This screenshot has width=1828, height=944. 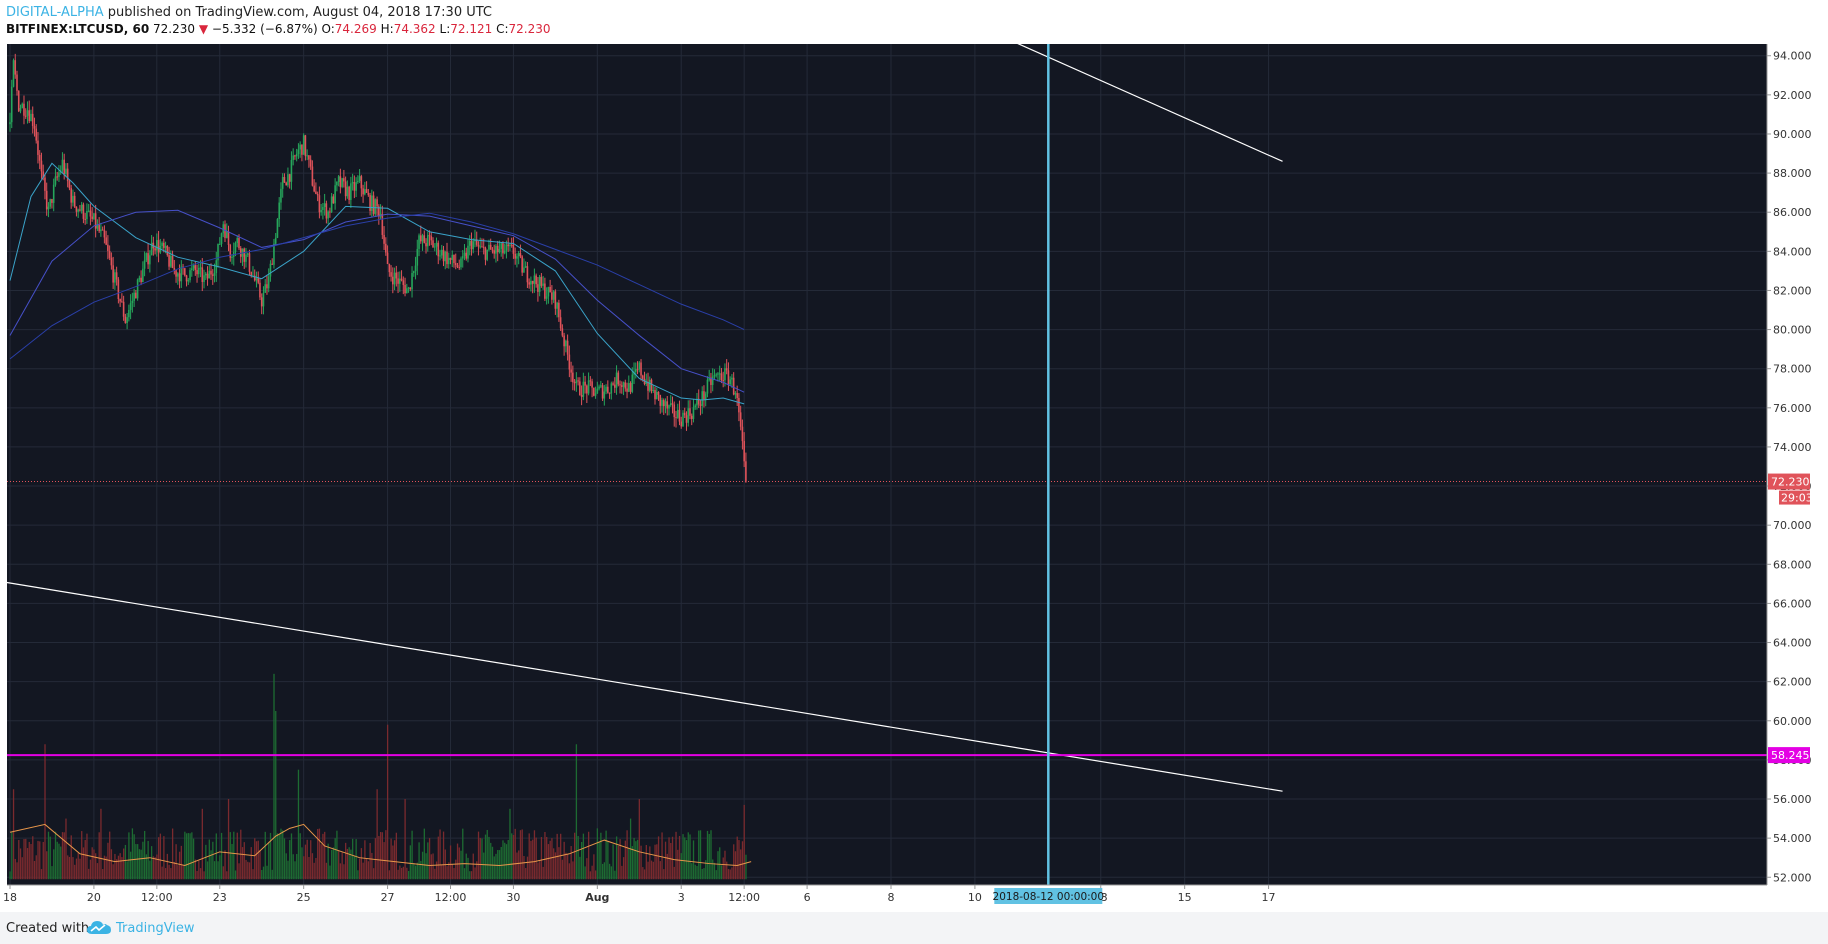 I want to click on symbol-name: BITFINEX:LTCUSD, 60, so click(x=78, y=29).